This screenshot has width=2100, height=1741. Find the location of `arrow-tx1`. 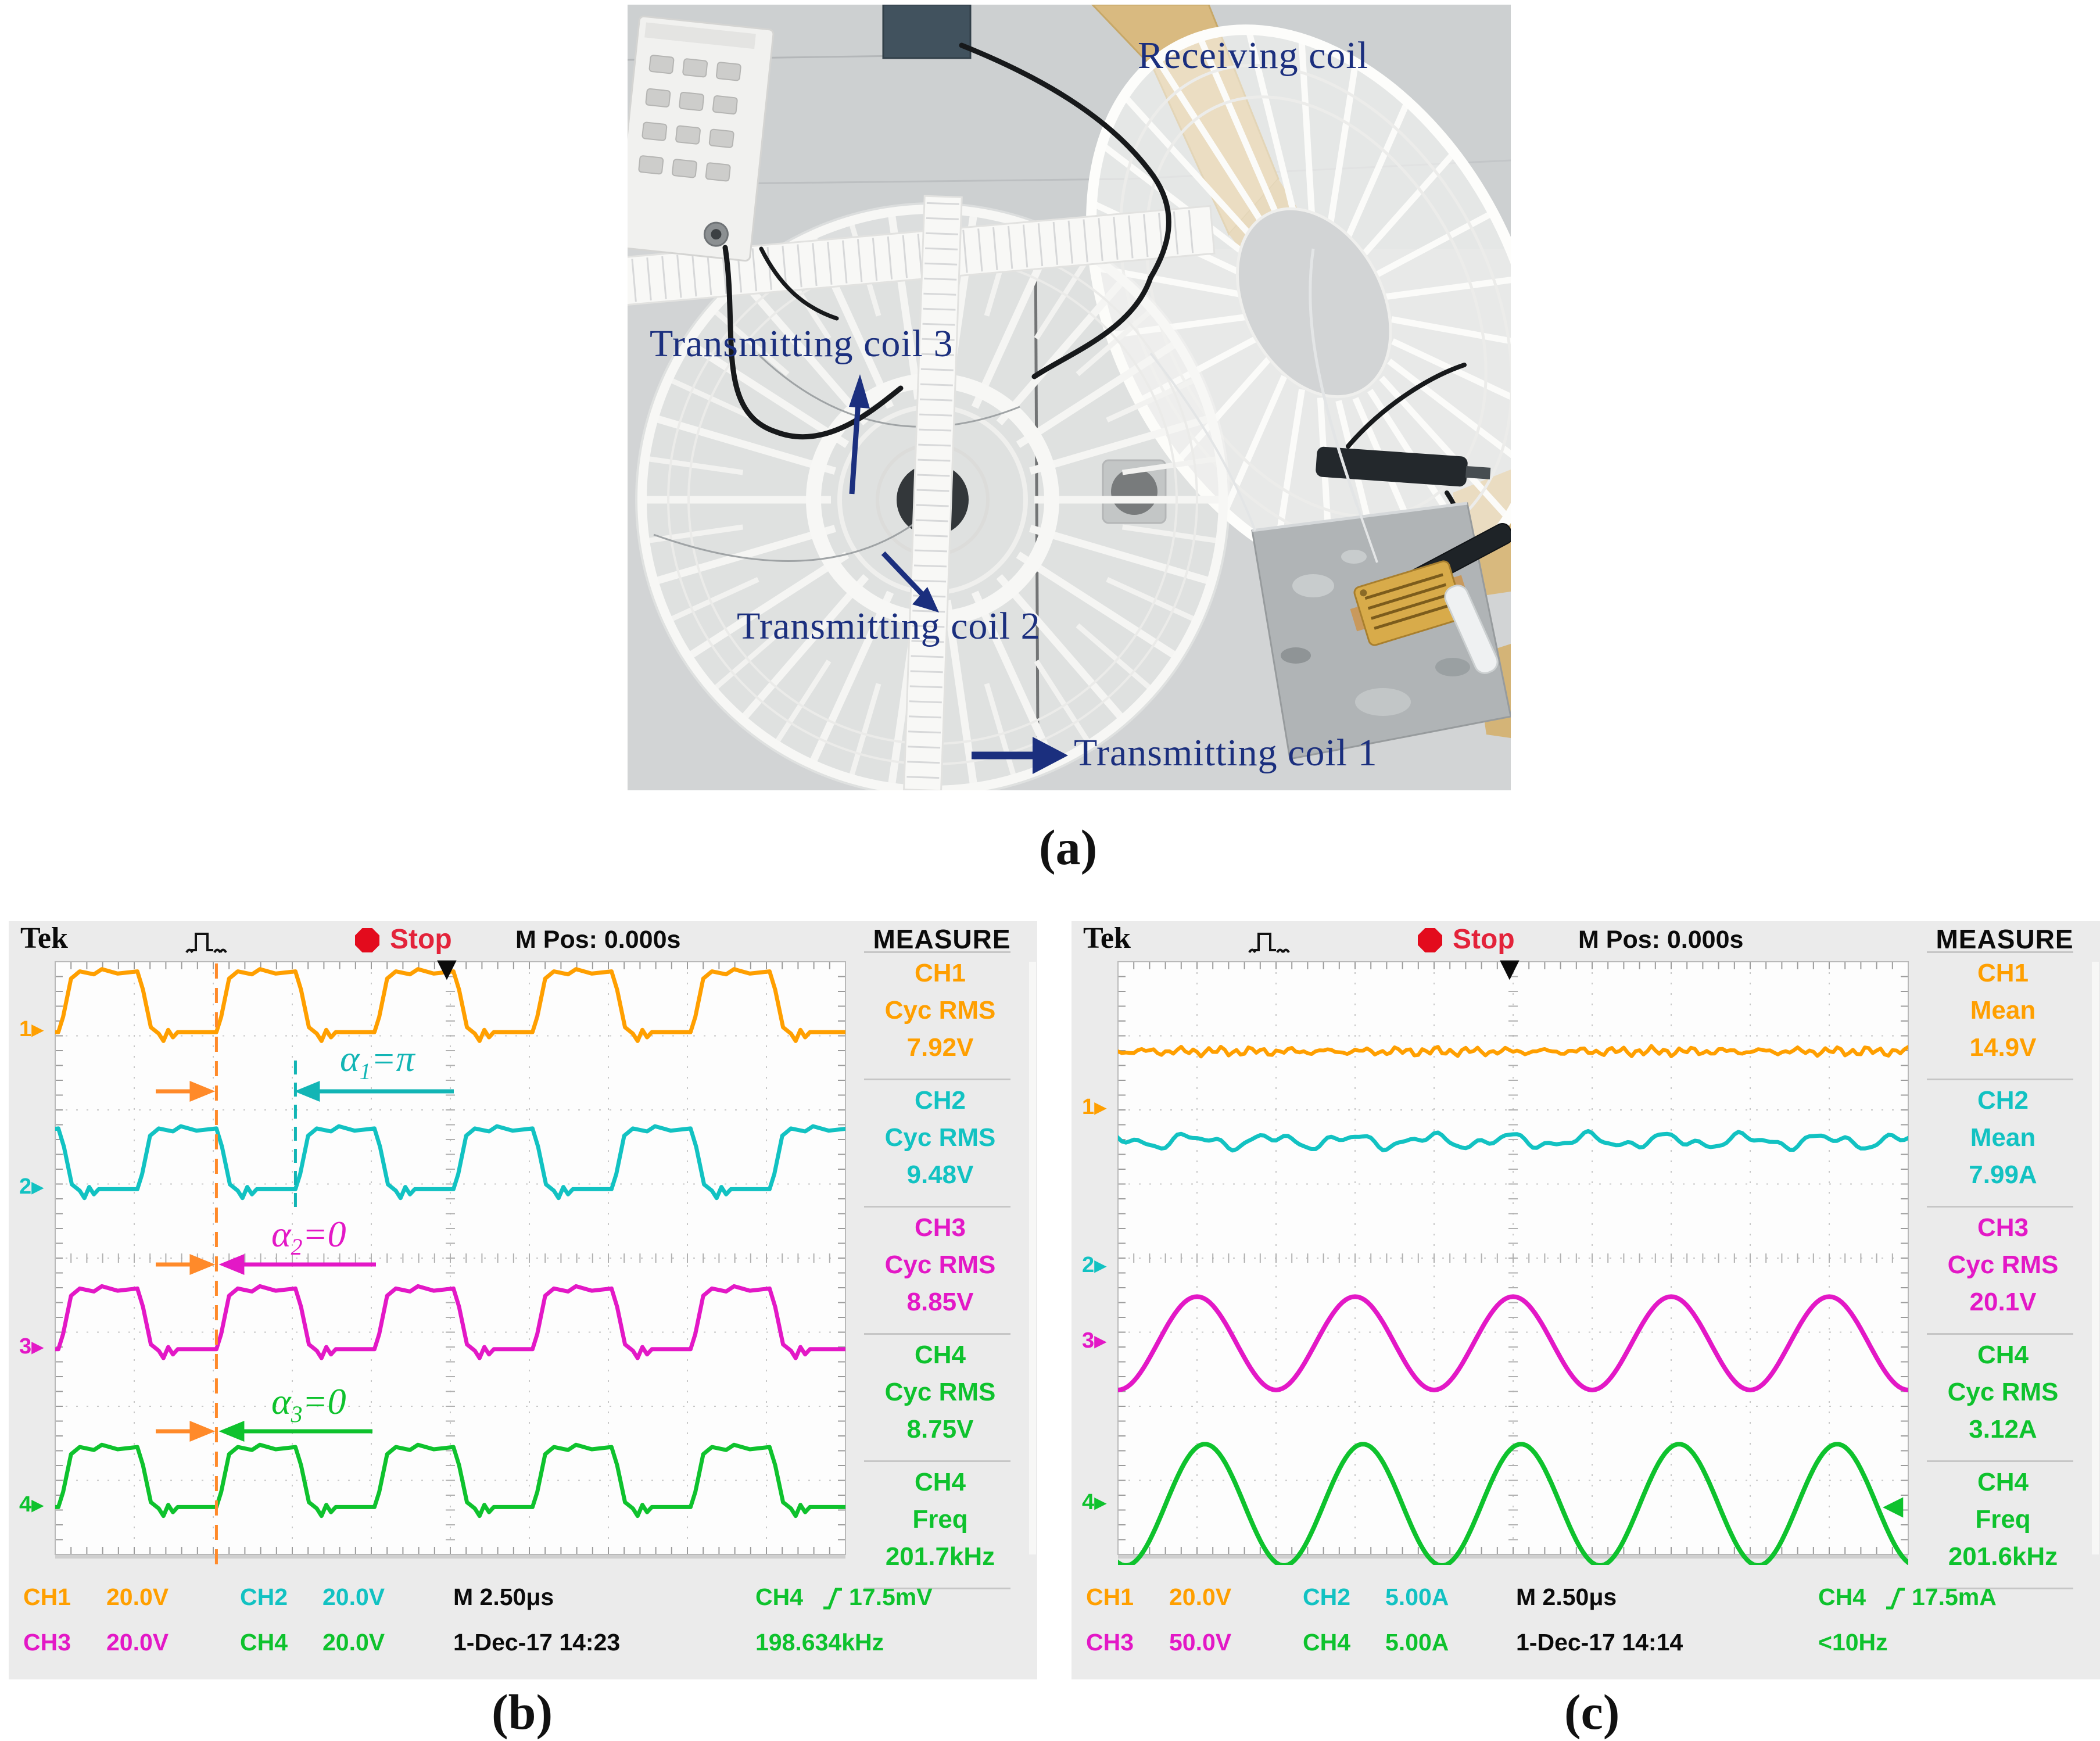

arrow-tx1 is located at coordinates (1050, 755).